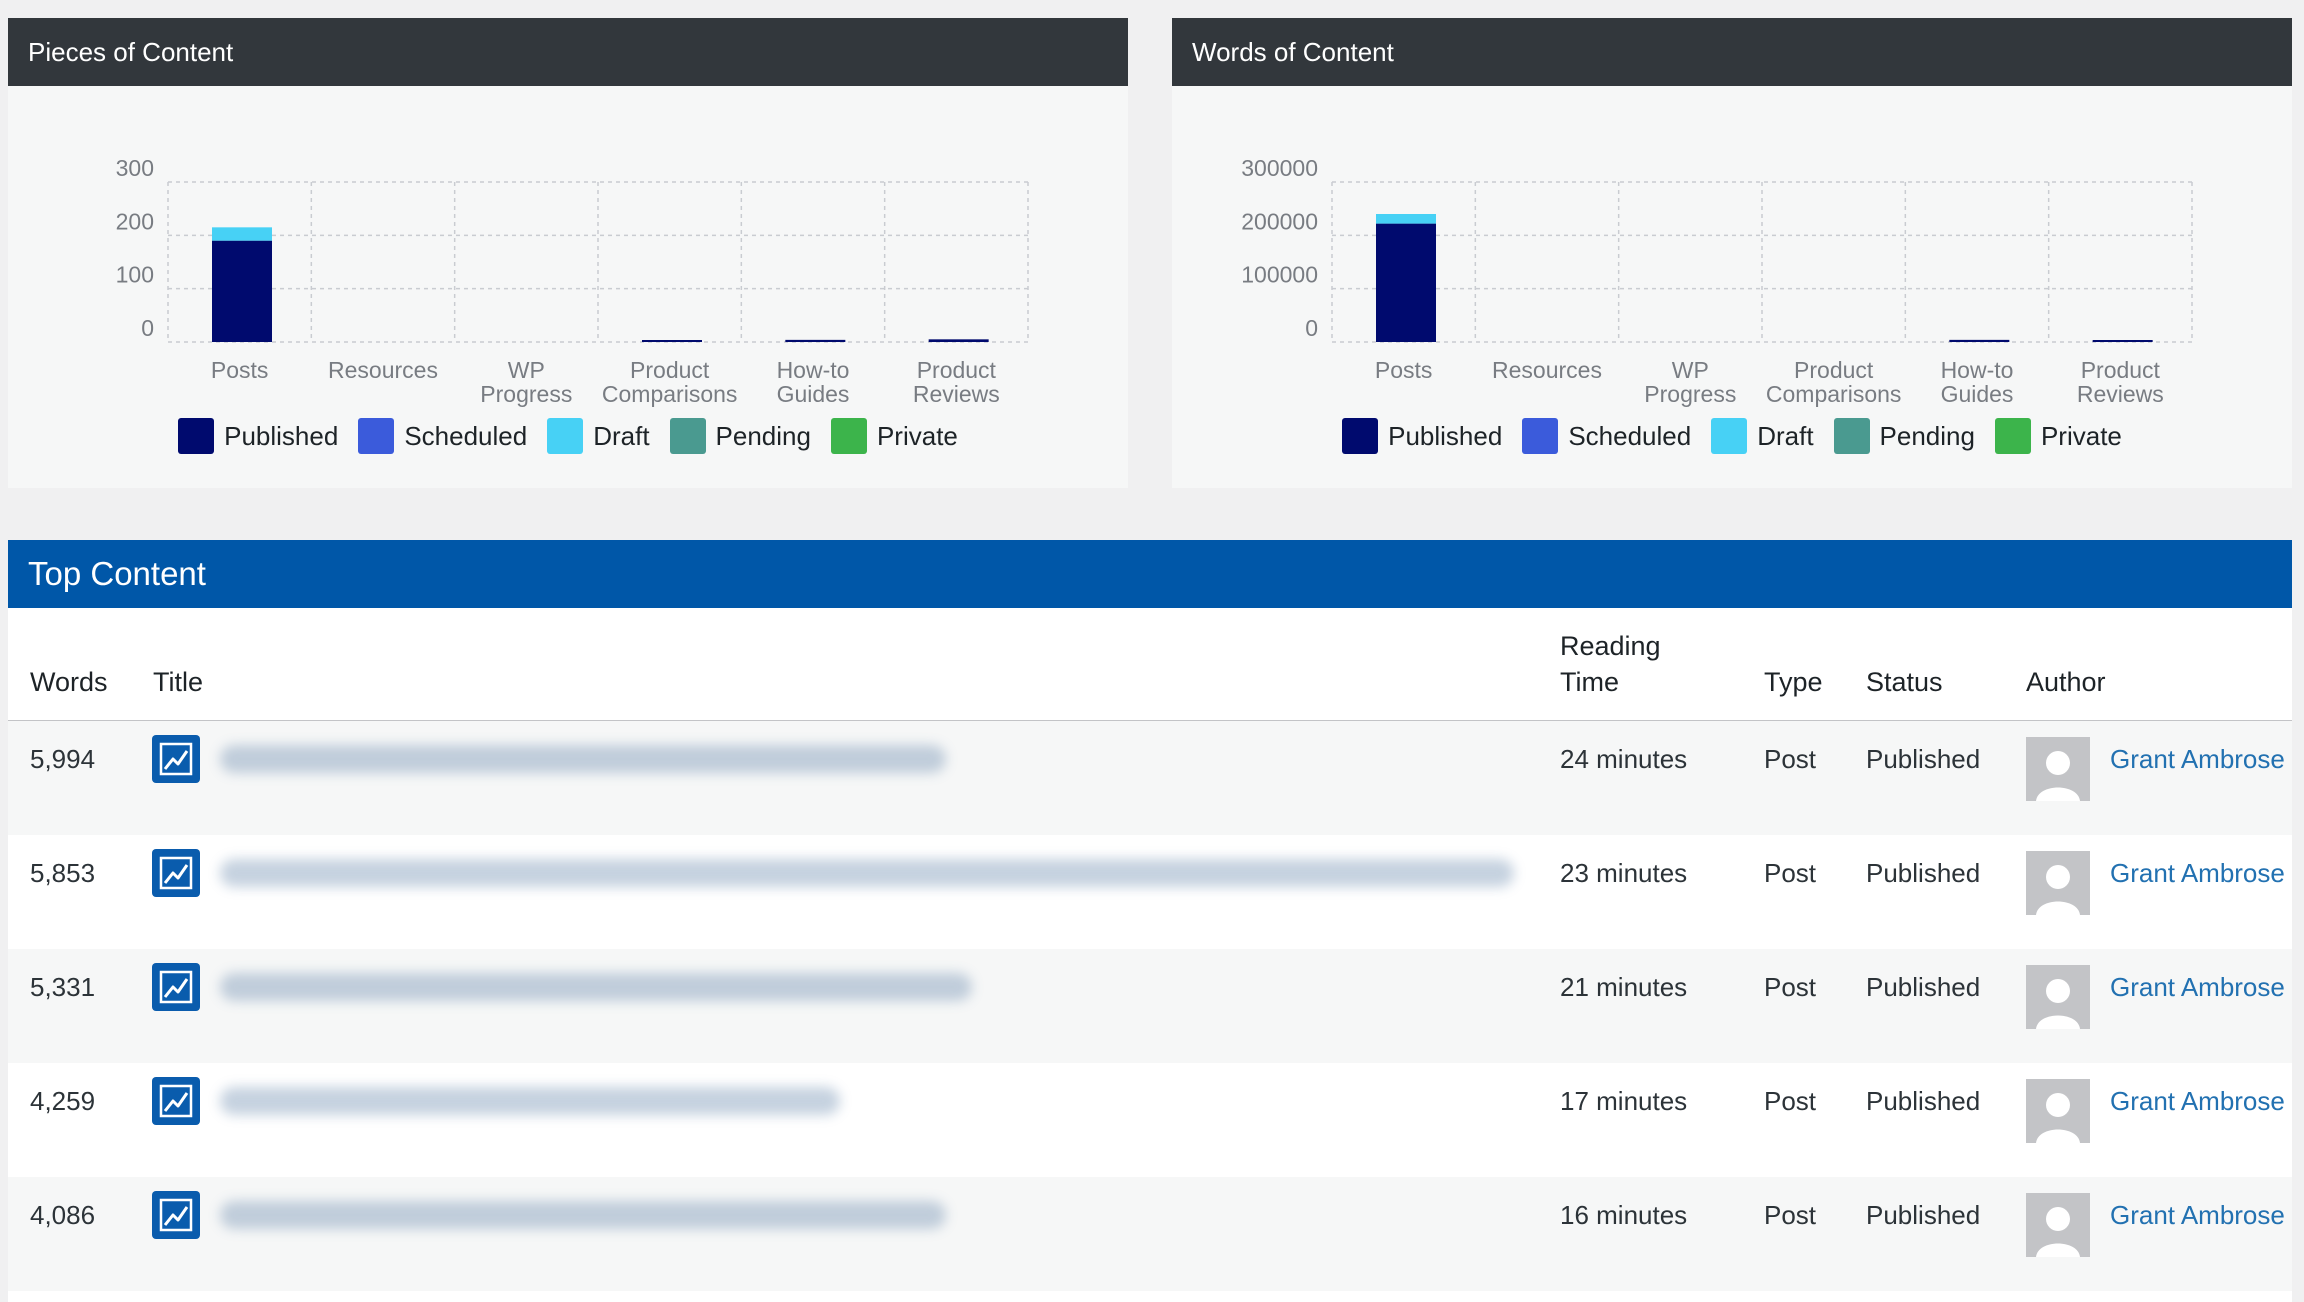 Image resolution: width=2304 pixels, height=1302 pixels. Describe the element at coordinates (135, 221) in the screenshot. I see `y-tick-label: 200` at that location.